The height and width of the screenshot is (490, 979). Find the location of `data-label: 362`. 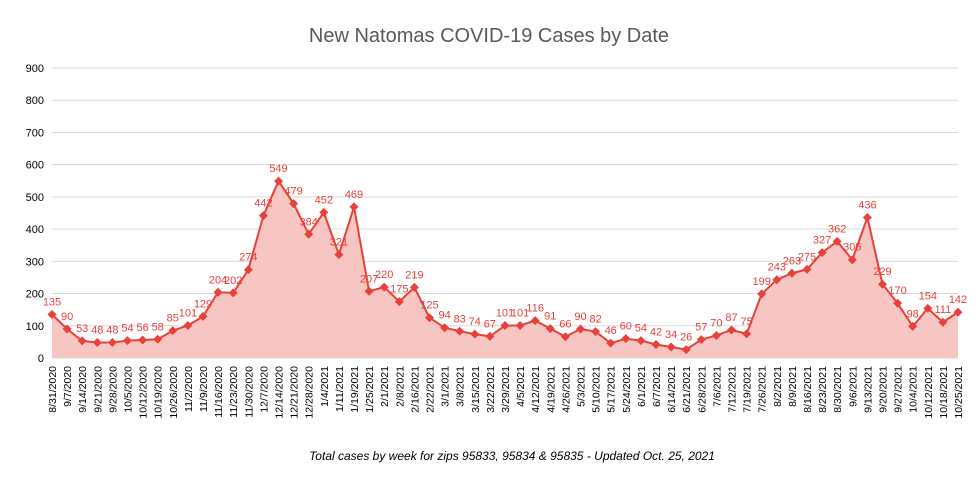

data-label: 362 is located at coordinates (837, 229).